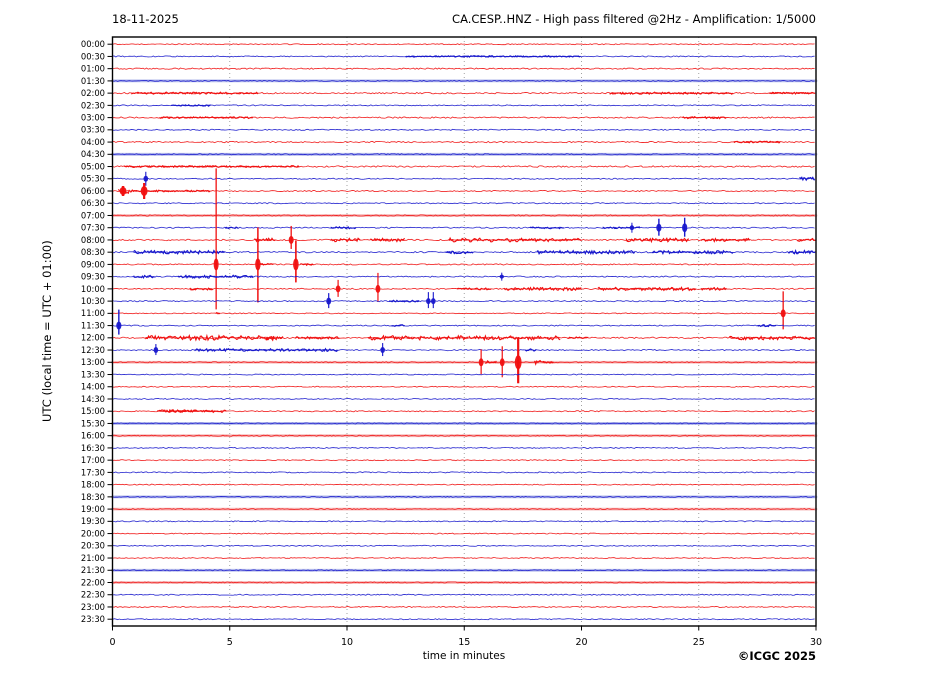  Describe the element at coordinates (463, 521) in the screenshot. I see `trace-row-19:30` at that location.